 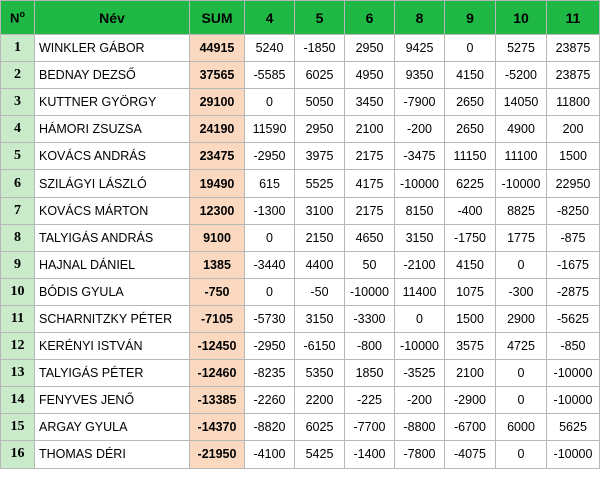 I want to click on player-name-cell: KERÉNYI ISTVÁN, so click(x=112, y=346).